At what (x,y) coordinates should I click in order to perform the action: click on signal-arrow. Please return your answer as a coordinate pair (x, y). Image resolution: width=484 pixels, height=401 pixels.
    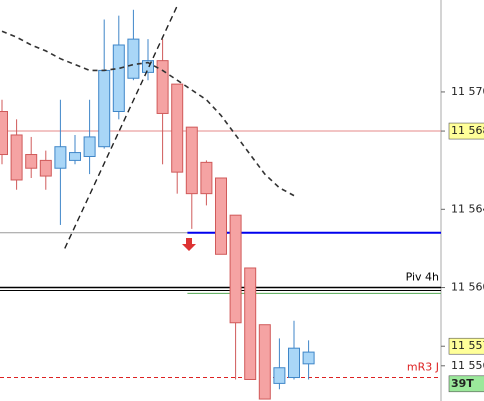
    Looking at the image, I should click on (189, 244).